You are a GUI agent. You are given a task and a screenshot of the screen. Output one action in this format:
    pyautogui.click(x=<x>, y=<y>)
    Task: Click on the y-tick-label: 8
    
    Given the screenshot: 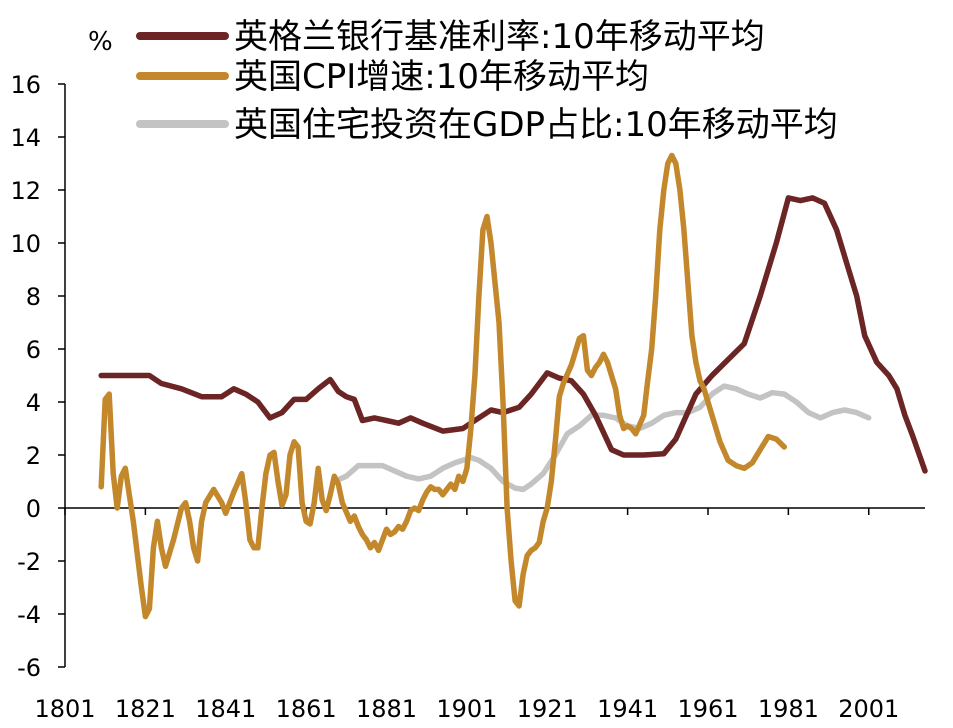 What is the action you would take?
    pyautogui.click(x=33, y=297)
    